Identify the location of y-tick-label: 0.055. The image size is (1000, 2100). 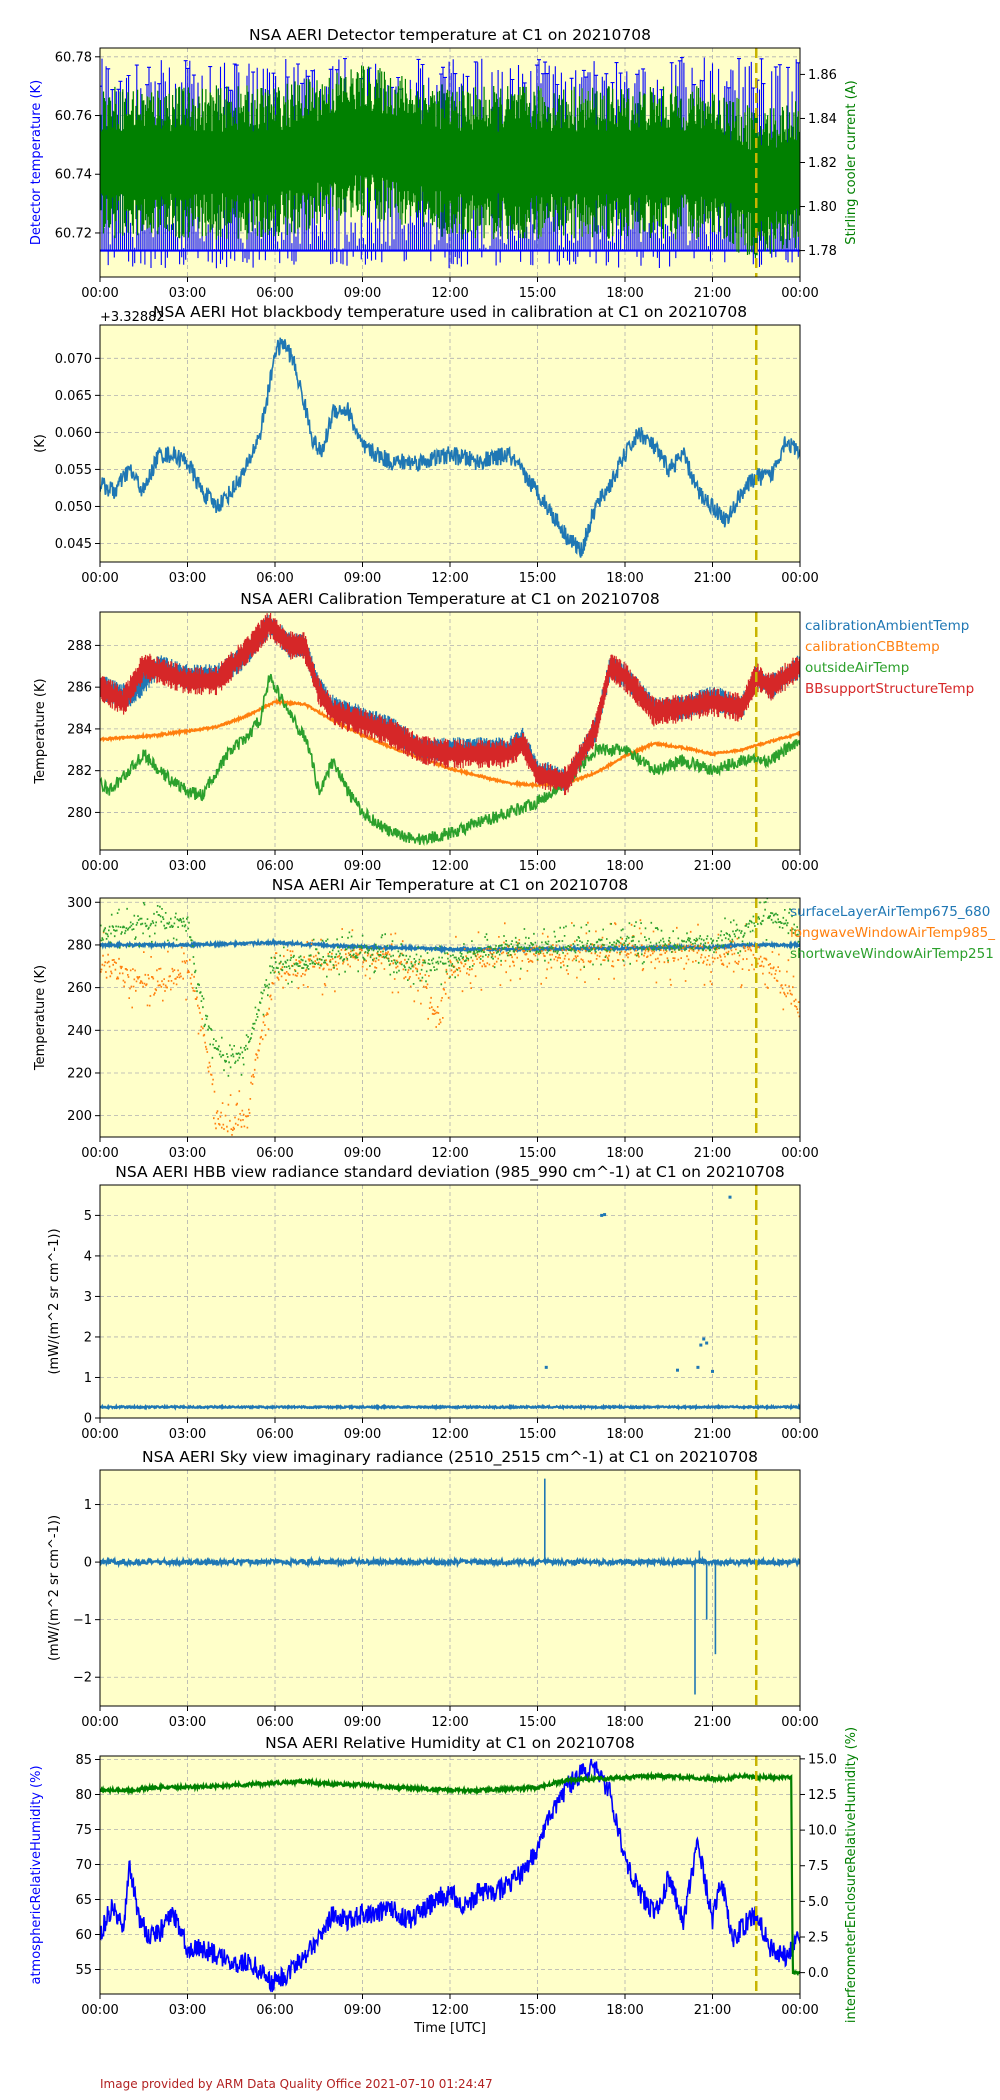
(73, 470).